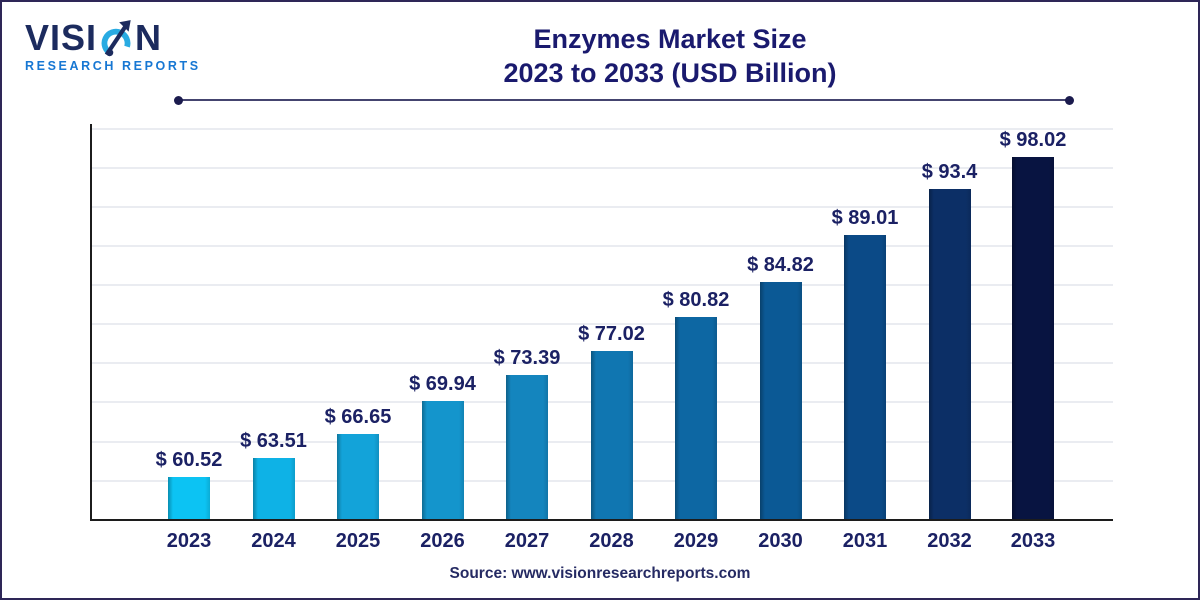  Describe the element at coordinates (1033, 541) in the screenshot. I see `x-axis-label-2033: 2033` at that location.